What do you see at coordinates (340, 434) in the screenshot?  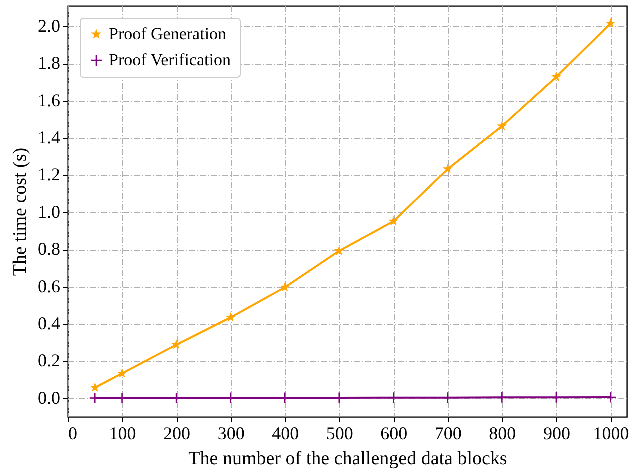 I see `x-tick-label: 500` at bounding box center [340, 434].